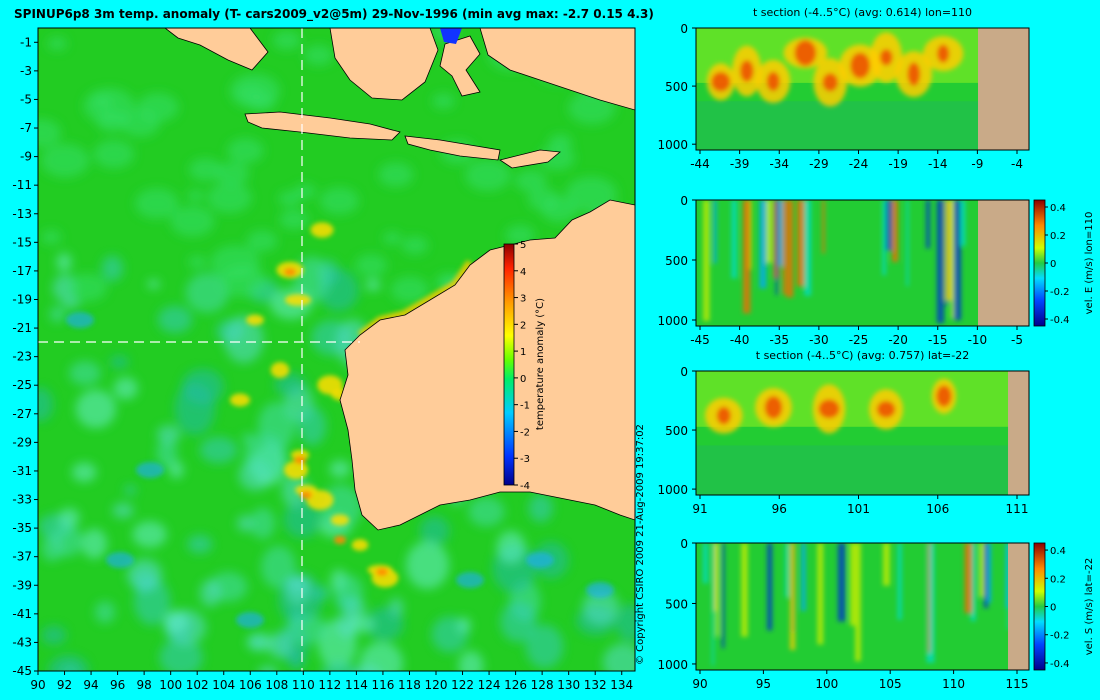  I want to click on map-lat-tick-label: -39, so click(22, 585).